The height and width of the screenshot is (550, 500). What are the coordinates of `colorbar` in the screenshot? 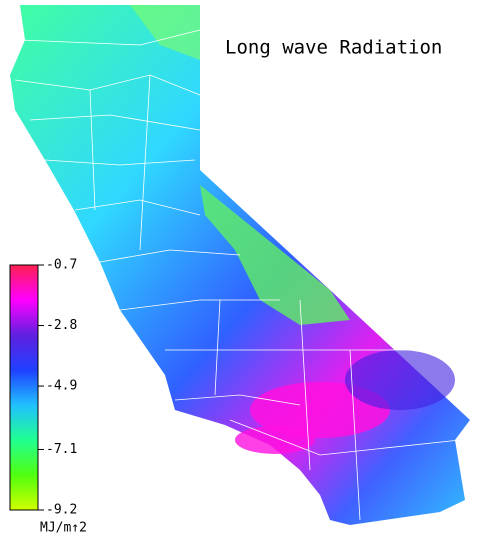 It's located at (24, 387).